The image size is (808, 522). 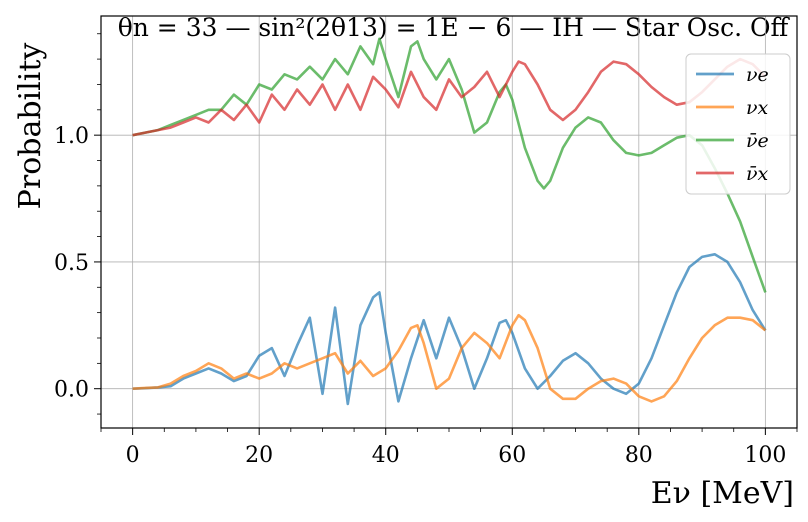 I want to click on y-tick-label: 1.0, so click(x=71, y=136).